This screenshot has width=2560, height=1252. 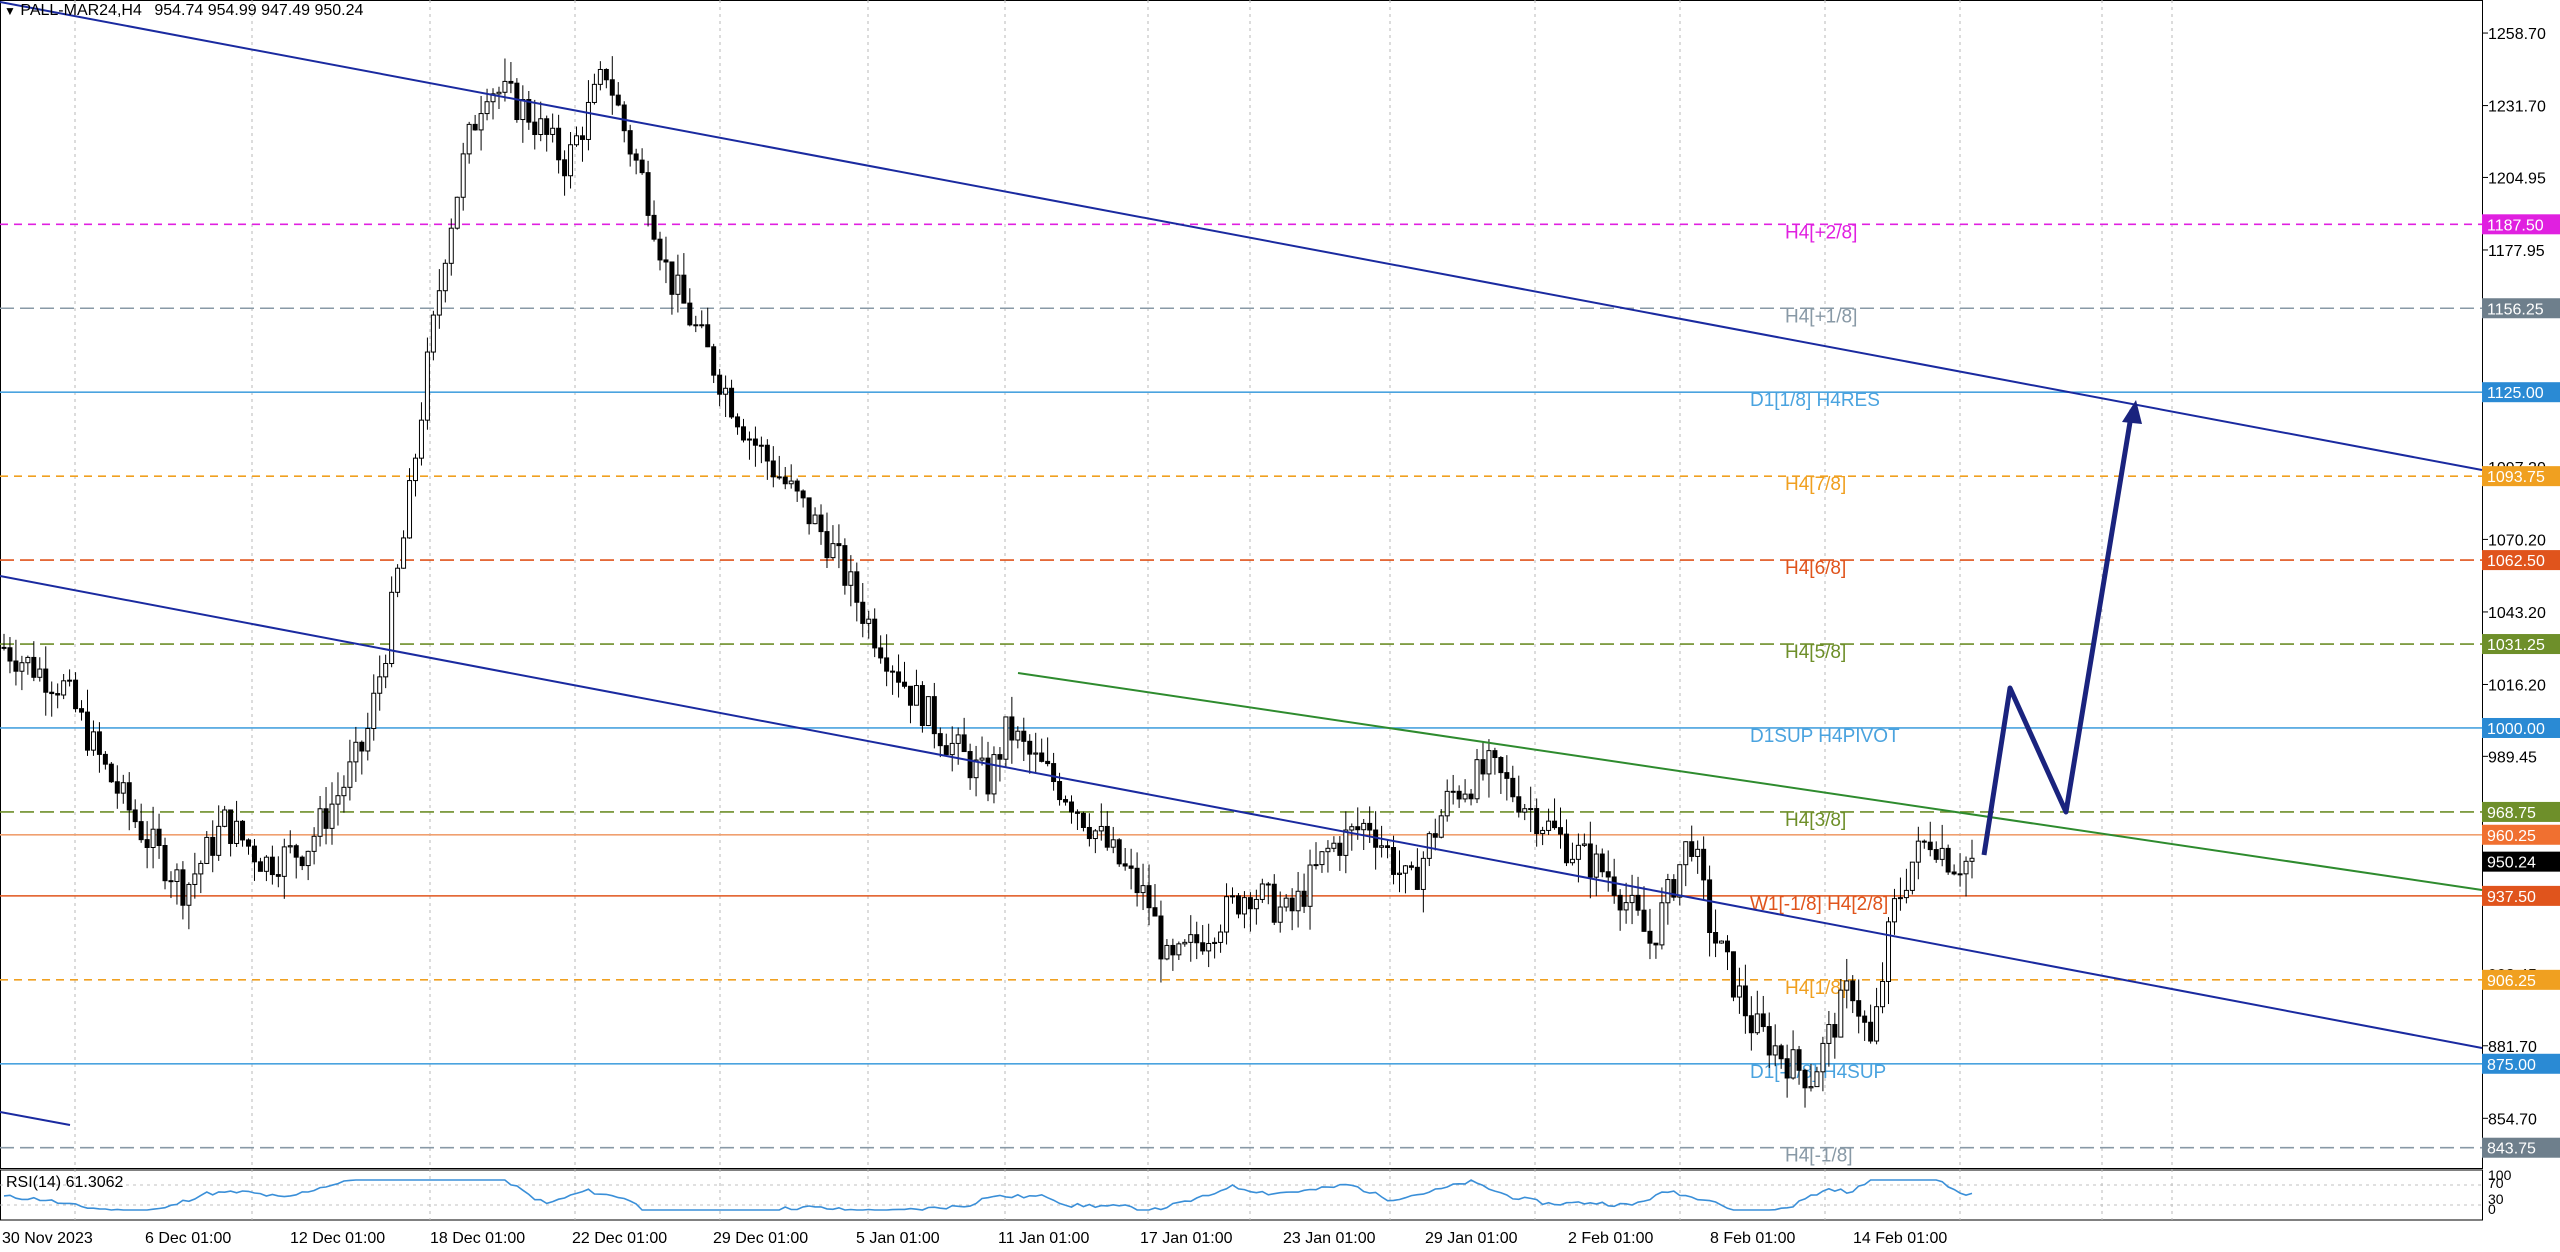 What do you see at coordinates (2515, 225) in the screenshot?
I see `level-price-text: 1187.50` at bounding box center [2515, 225].